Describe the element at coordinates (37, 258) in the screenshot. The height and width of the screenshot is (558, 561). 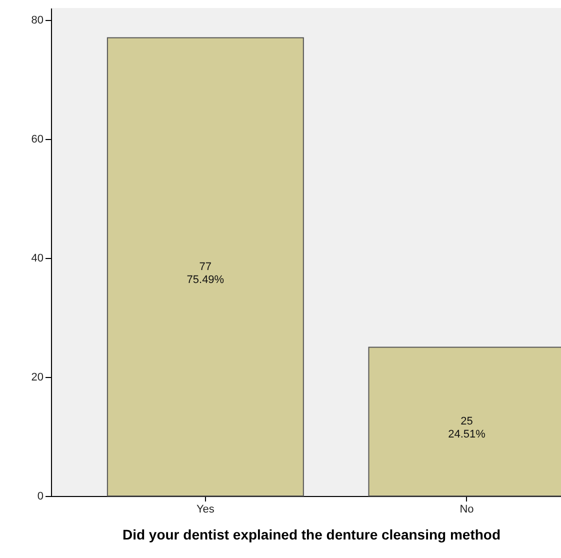
I see `y-tick-label: 40` at that location.